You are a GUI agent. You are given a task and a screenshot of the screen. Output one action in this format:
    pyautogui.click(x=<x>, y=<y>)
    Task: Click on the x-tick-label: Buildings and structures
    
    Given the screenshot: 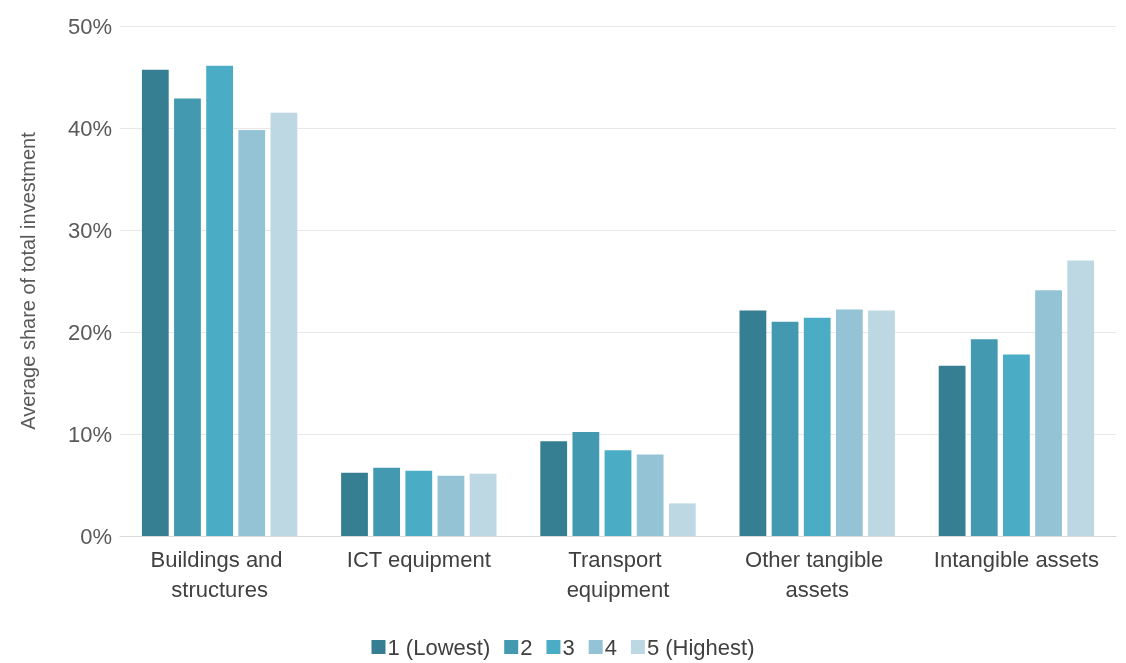 What is the action you would take?
    pyautogui.click(x=219, y=574)
    